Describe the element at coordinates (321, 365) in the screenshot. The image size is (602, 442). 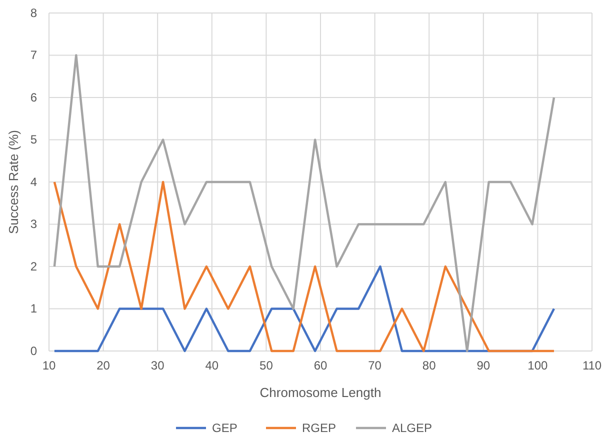
I see `x-tick-label: 60` at that location.